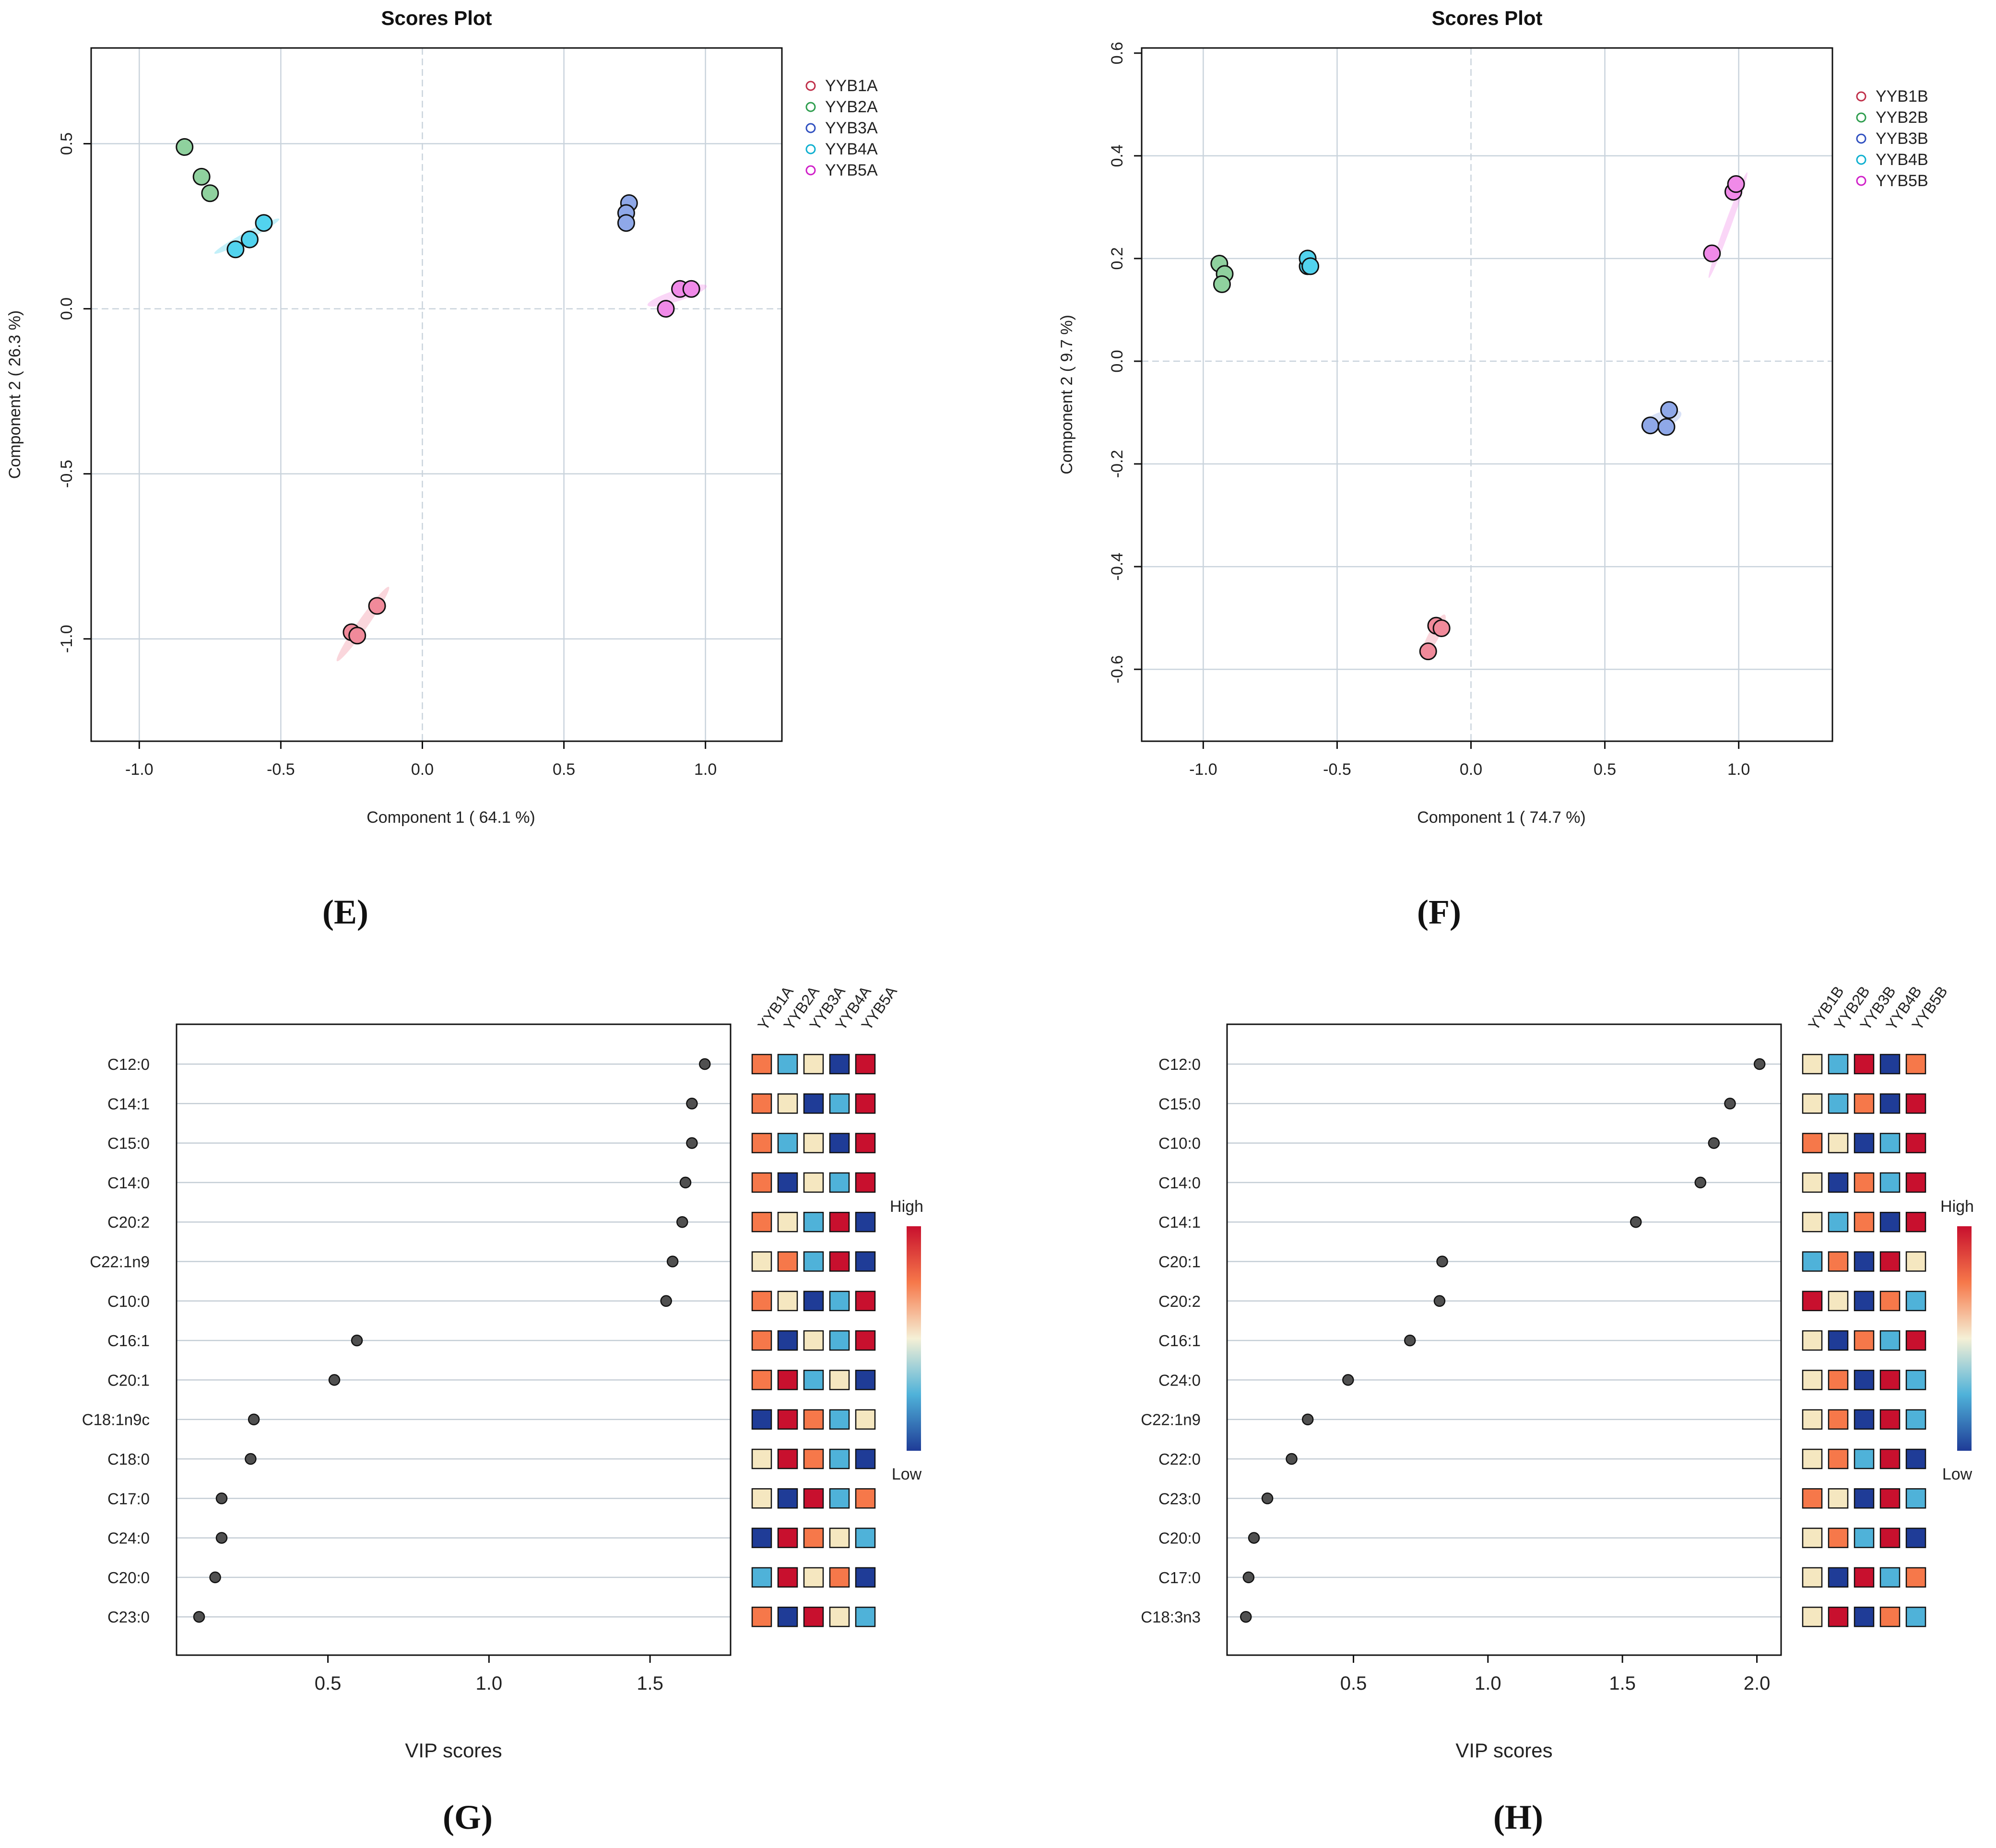  Describe the element at coordinates (128, 1064) in the screenshot. I see `category-label: C12:0` at that location.